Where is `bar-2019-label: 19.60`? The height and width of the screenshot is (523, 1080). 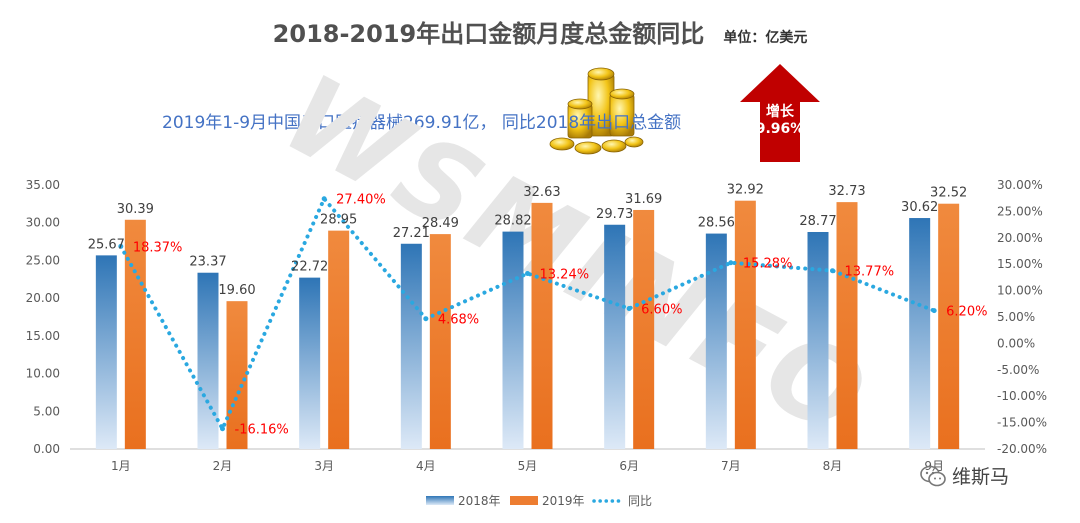 bar-2019-label: 19.60 is located at coordinates (236, 290).